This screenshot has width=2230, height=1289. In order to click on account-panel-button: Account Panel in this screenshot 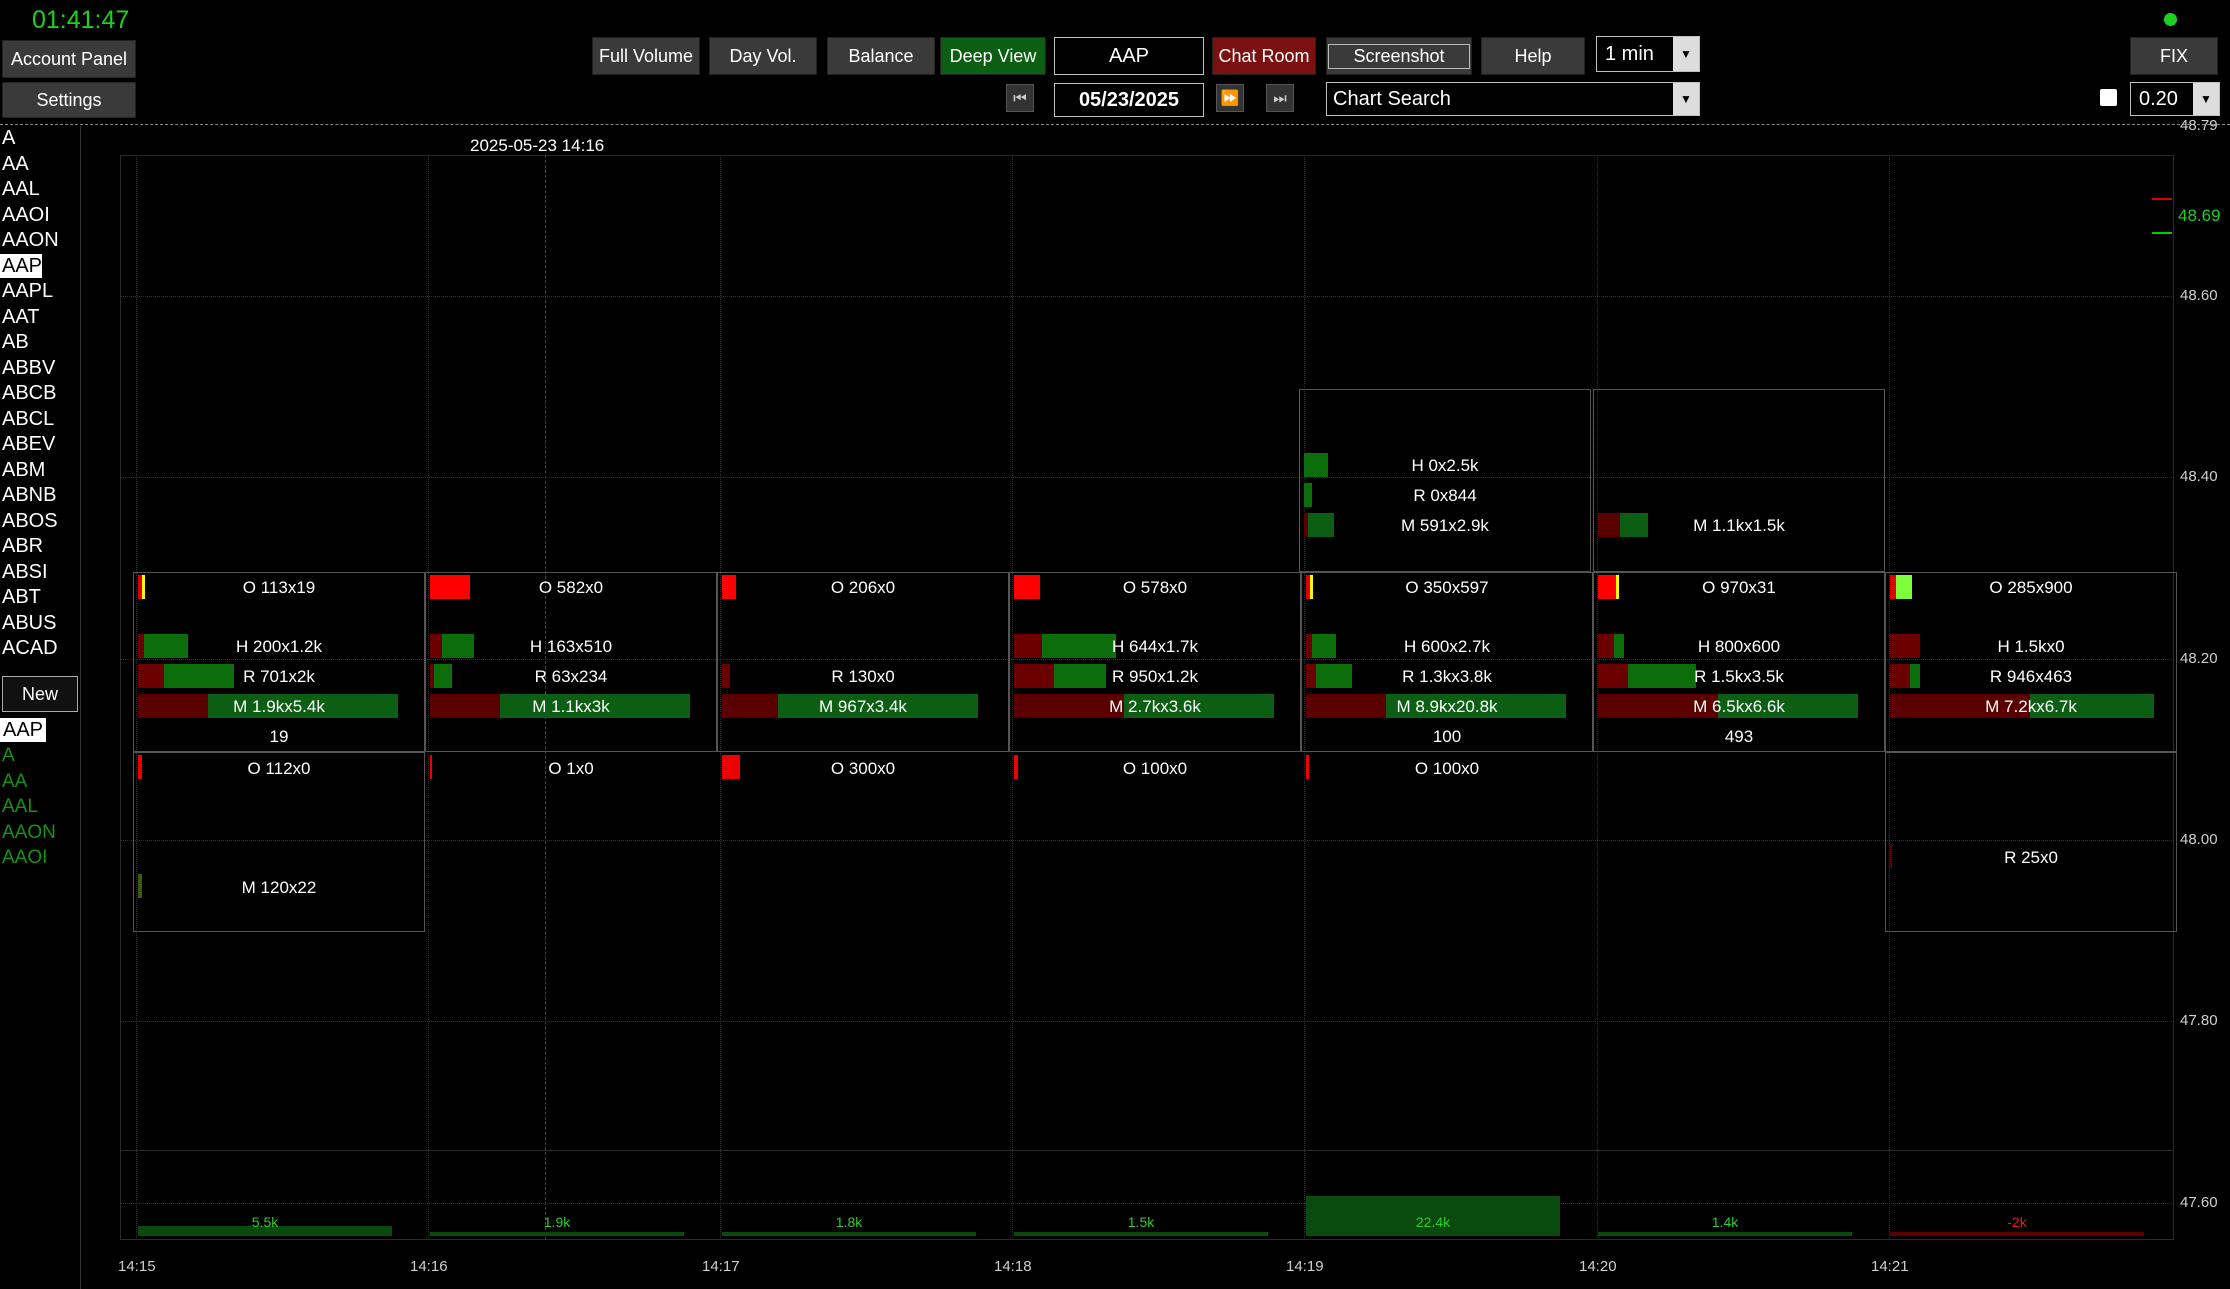, I will do `click(69, 59)`.